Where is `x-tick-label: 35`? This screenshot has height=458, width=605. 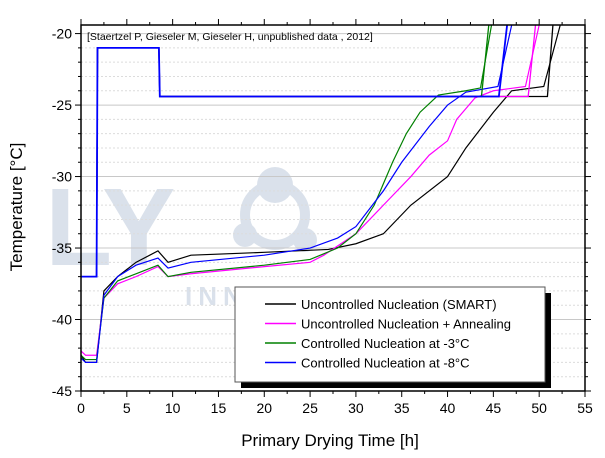
x-tick-label: 35 is located at coordinates (402, 408).